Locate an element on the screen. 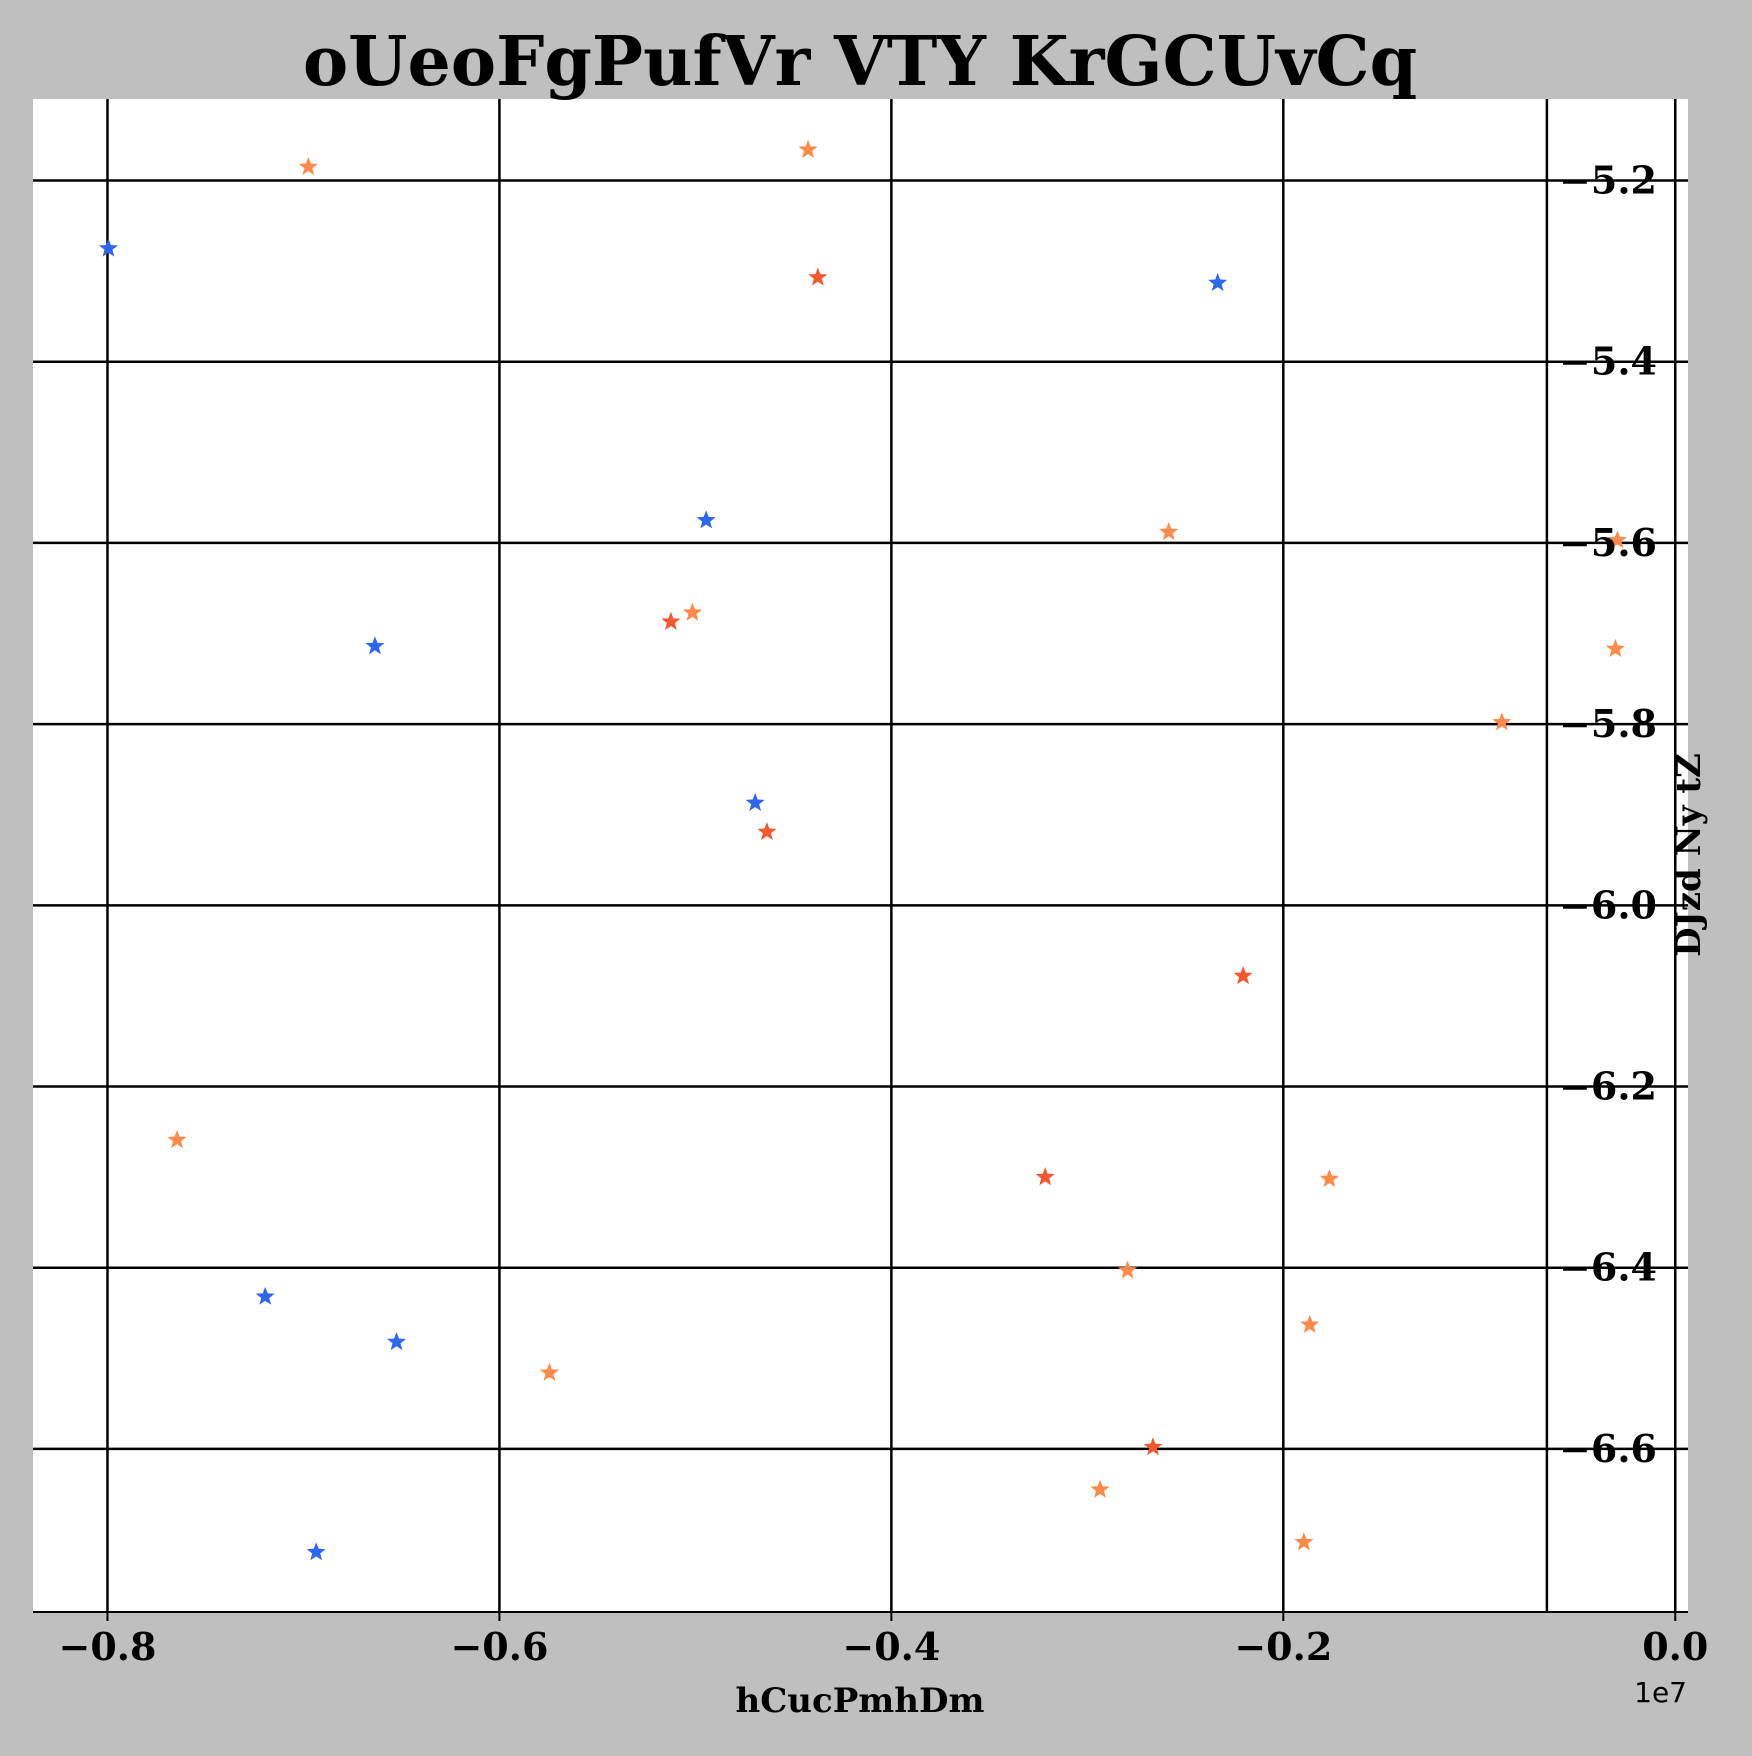 This screenshot has width=1752, height=1756. y-ticks: −5.2 −5.4 −5.6 −5.8 −6.0 −6.2 −6.4 −6.6 is located at coordinates (1608, 814).